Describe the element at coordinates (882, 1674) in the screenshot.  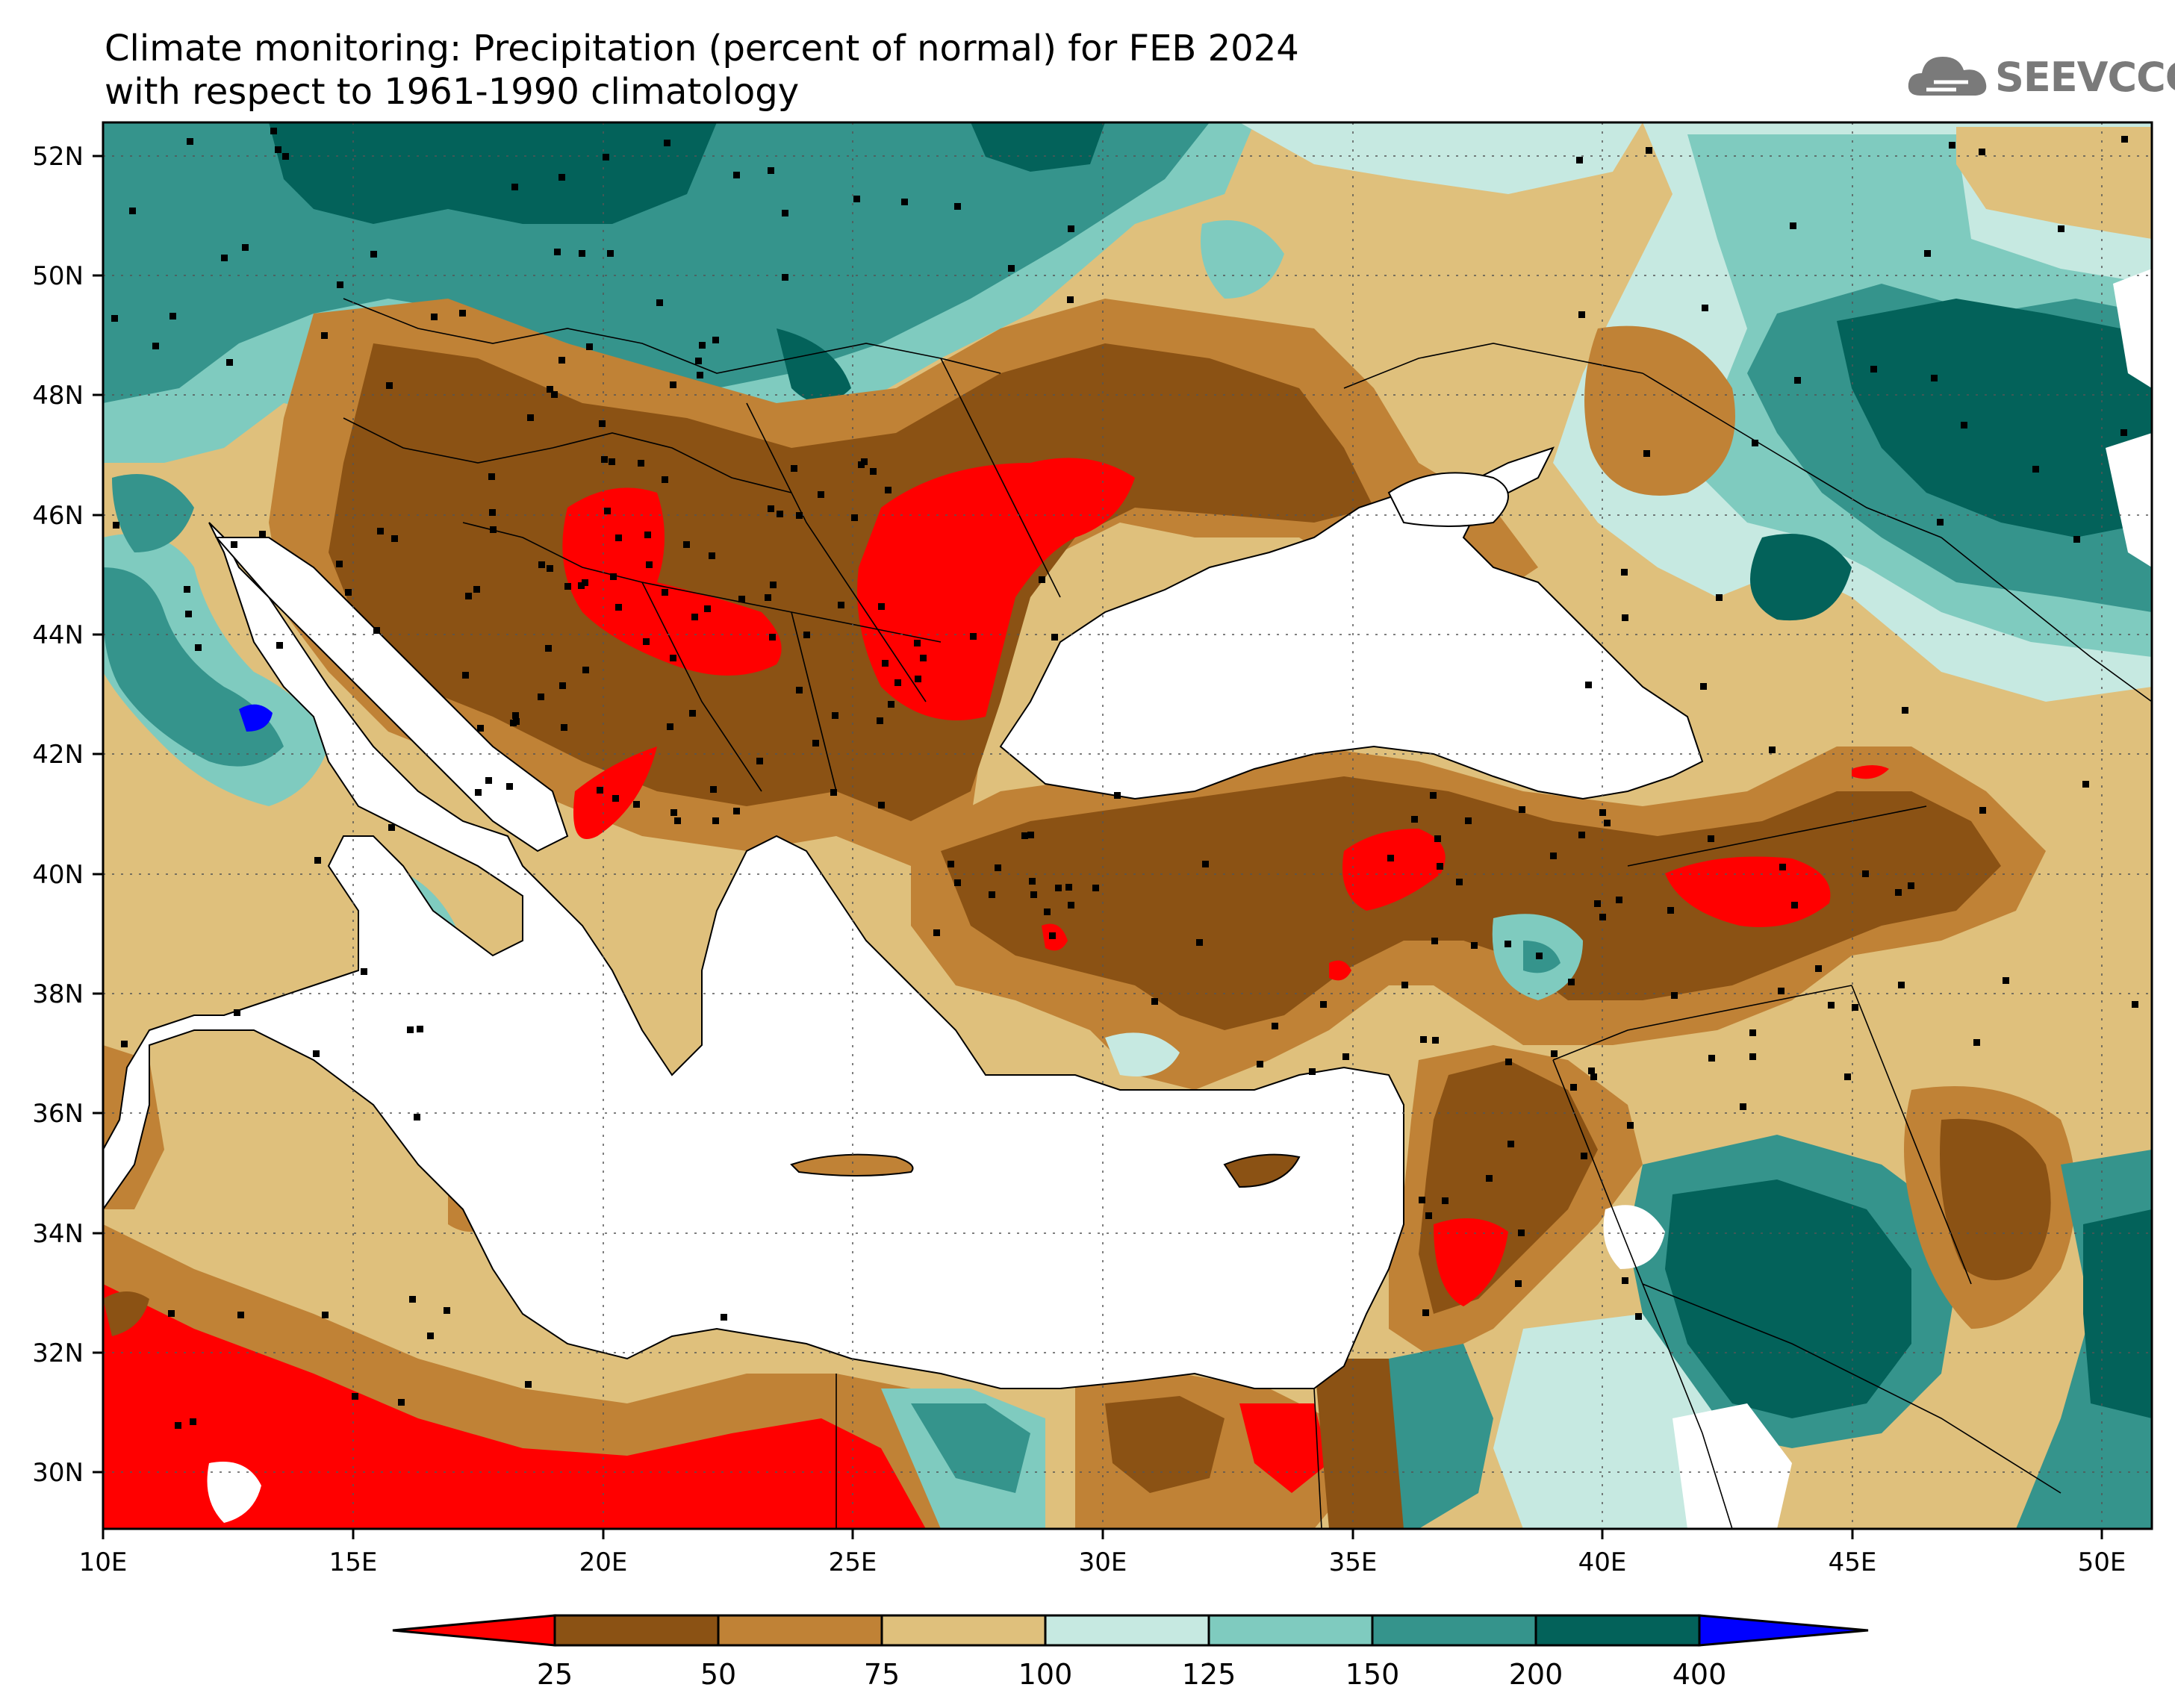
I see `colorbar-label-75: 75` at that location.